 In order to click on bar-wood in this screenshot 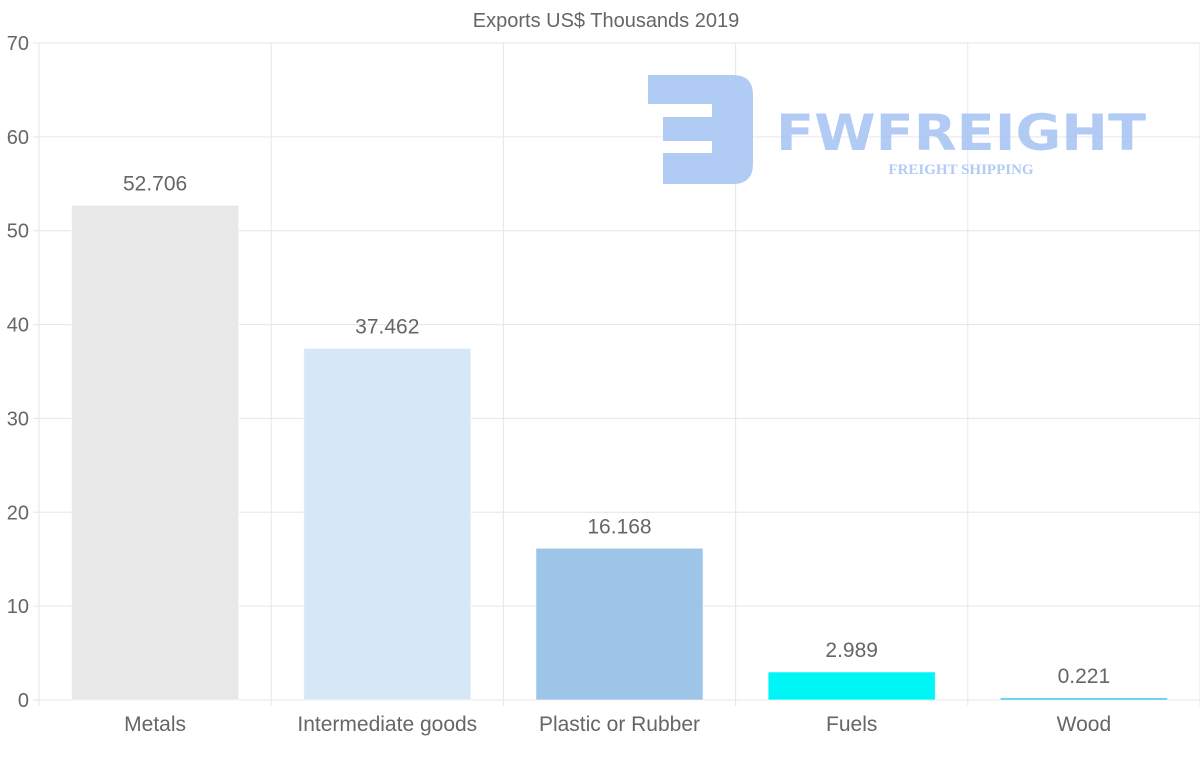, I will do `click(1083, 699)`.